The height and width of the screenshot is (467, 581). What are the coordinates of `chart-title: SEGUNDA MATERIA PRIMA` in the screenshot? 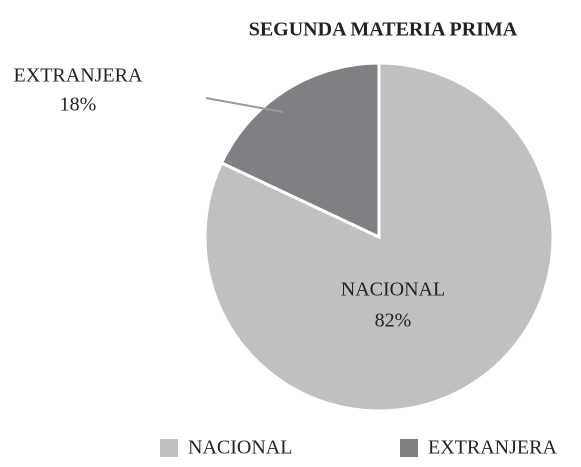 It's located at (383, 30).